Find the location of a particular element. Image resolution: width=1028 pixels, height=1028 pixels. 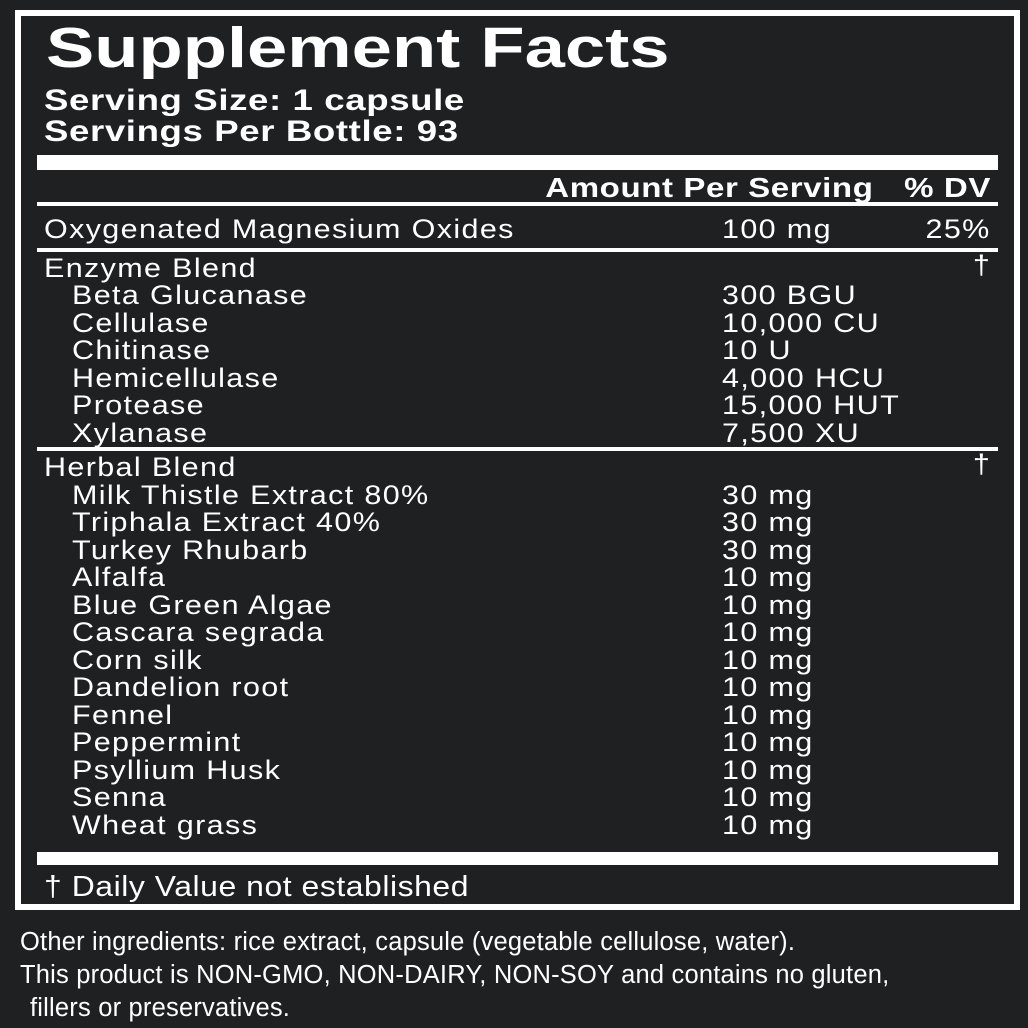

servings-per-bottle-line: Servings Per Bottle: 93 is located at coordinates (251, 131).